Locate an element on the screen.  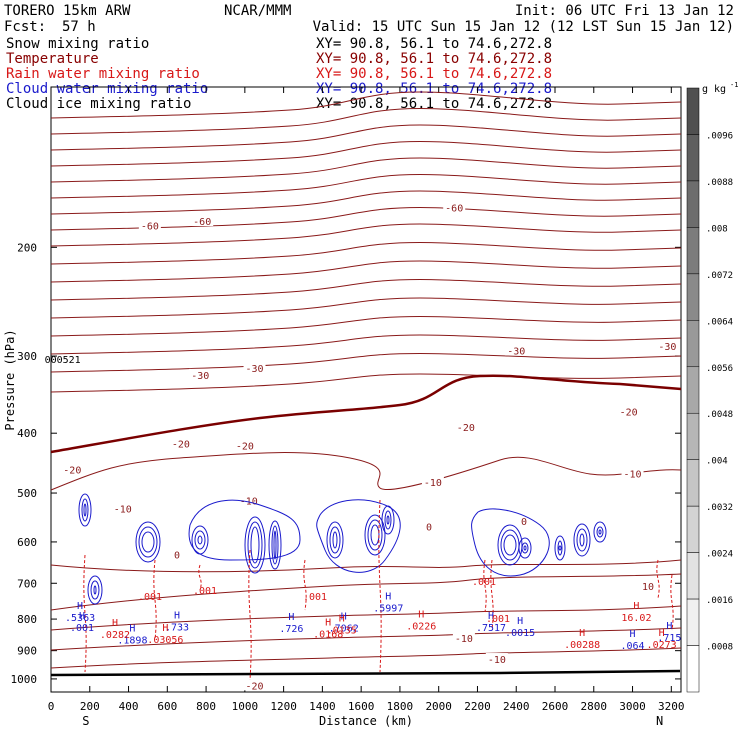
field-label: Rain water mixing ratio is located at coordinates (103, 74).